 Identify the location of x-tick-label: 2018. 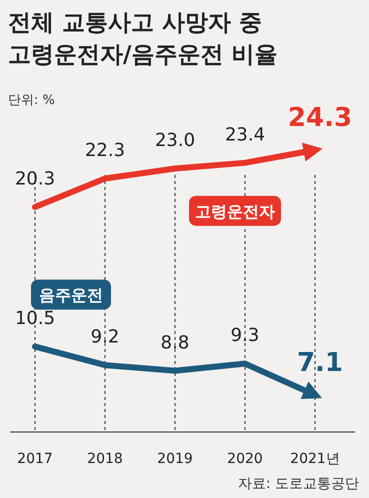
(105, 459).